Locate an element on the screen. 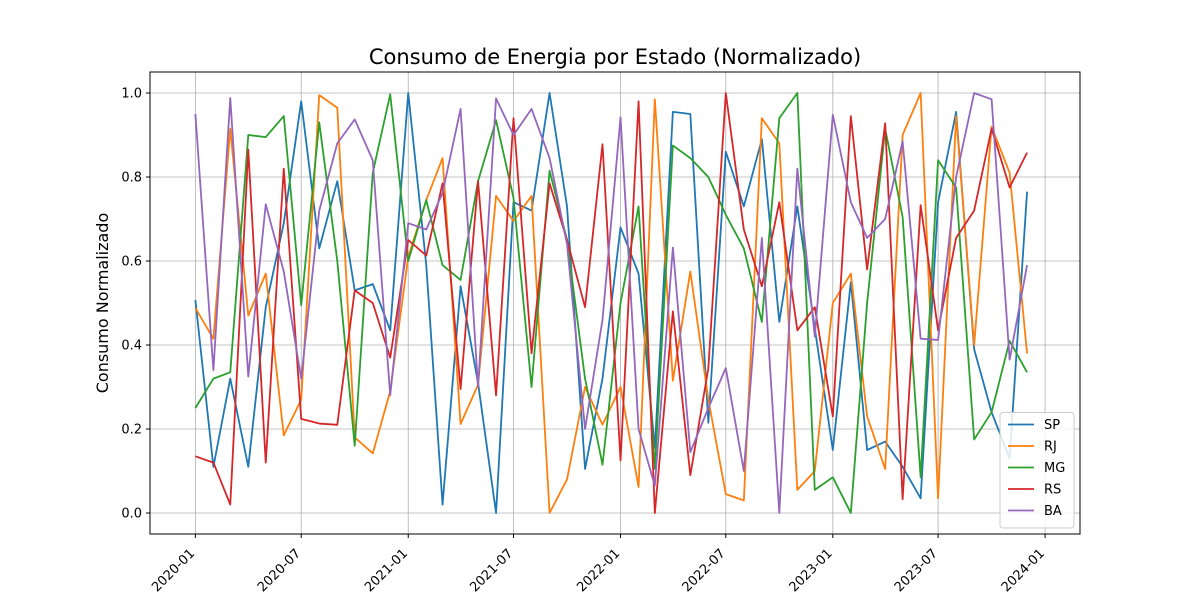  y-tick-label: 0.8 is located at coordinates (131, 178).